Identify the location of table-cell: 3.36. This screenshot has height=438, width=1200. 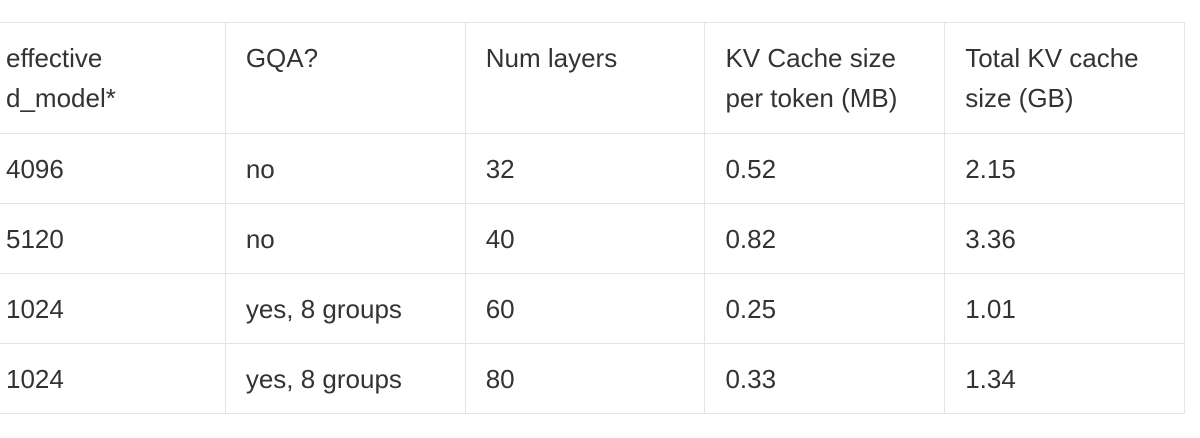
(1064, 238).